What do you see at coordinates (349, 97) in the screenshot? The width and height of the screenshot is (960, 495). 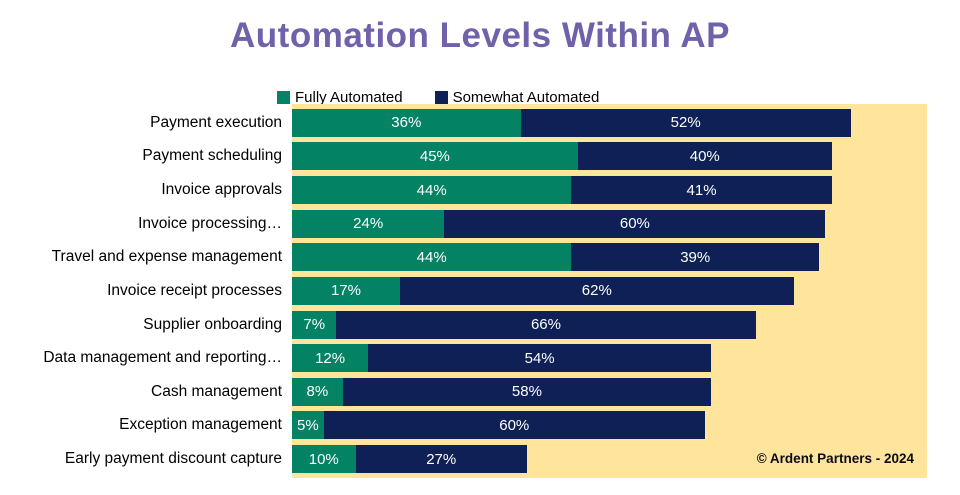 I see `legend-label: Fully Automated` at bounding box center [349, 97].